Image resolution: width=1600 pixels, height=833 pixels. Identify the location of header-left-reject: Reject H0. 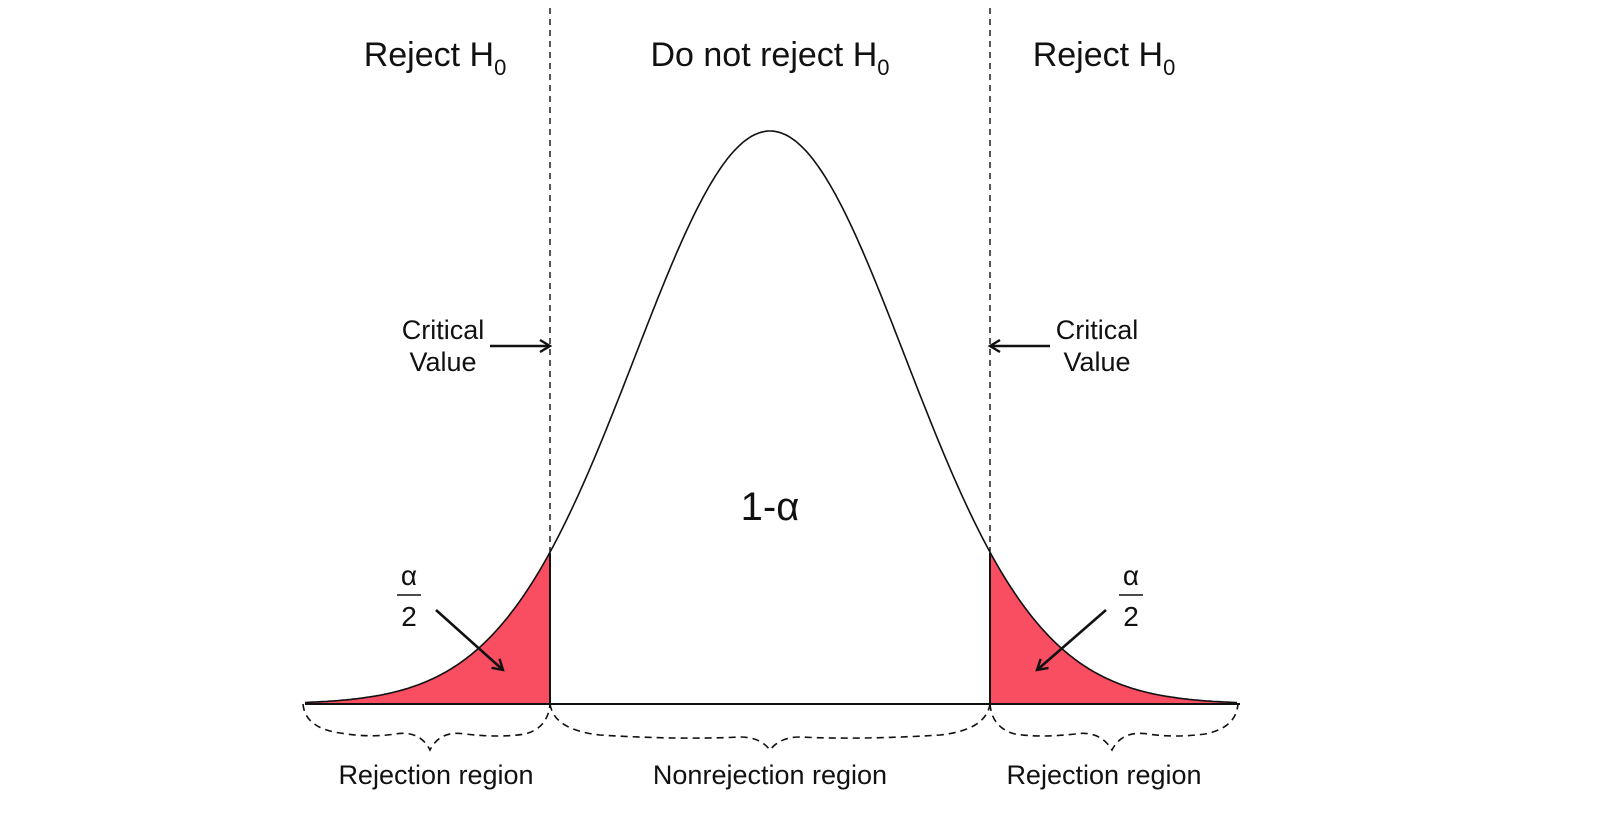
(435, 58).